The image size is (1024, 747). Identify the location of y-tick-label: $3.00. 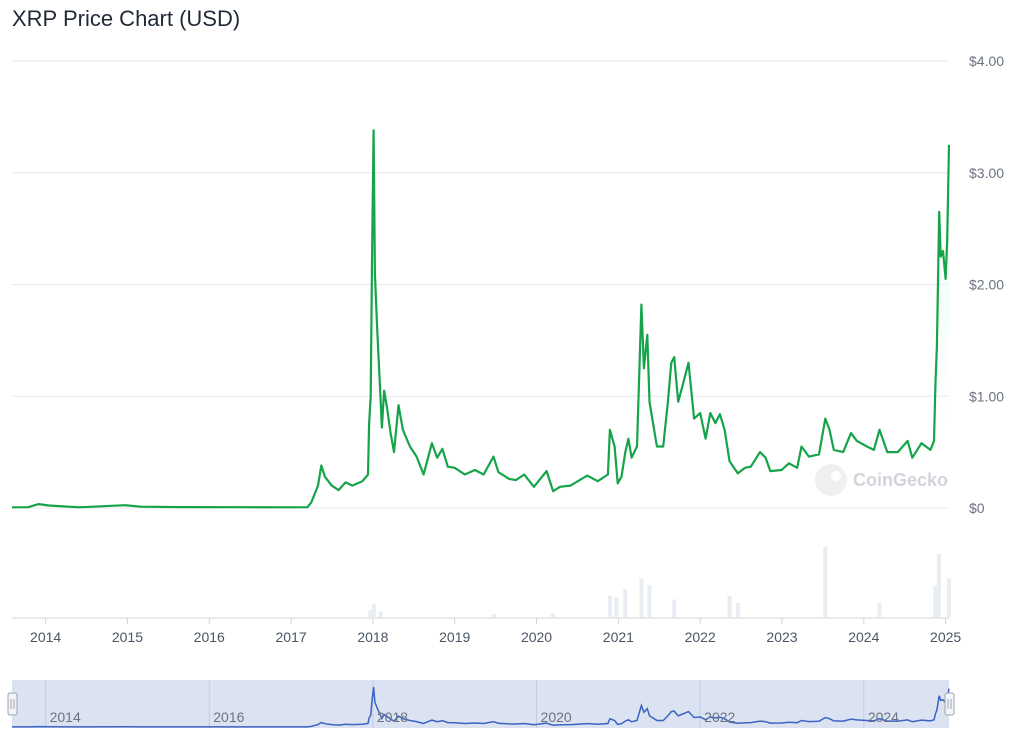
(986, 173).